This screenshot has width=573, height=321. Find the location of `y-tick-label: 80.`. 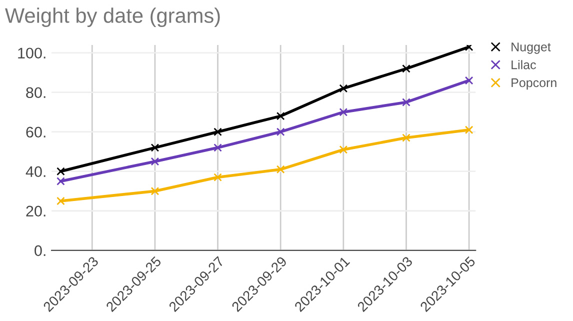

y-tick-label: 80. is located at coordinates (36, 92).